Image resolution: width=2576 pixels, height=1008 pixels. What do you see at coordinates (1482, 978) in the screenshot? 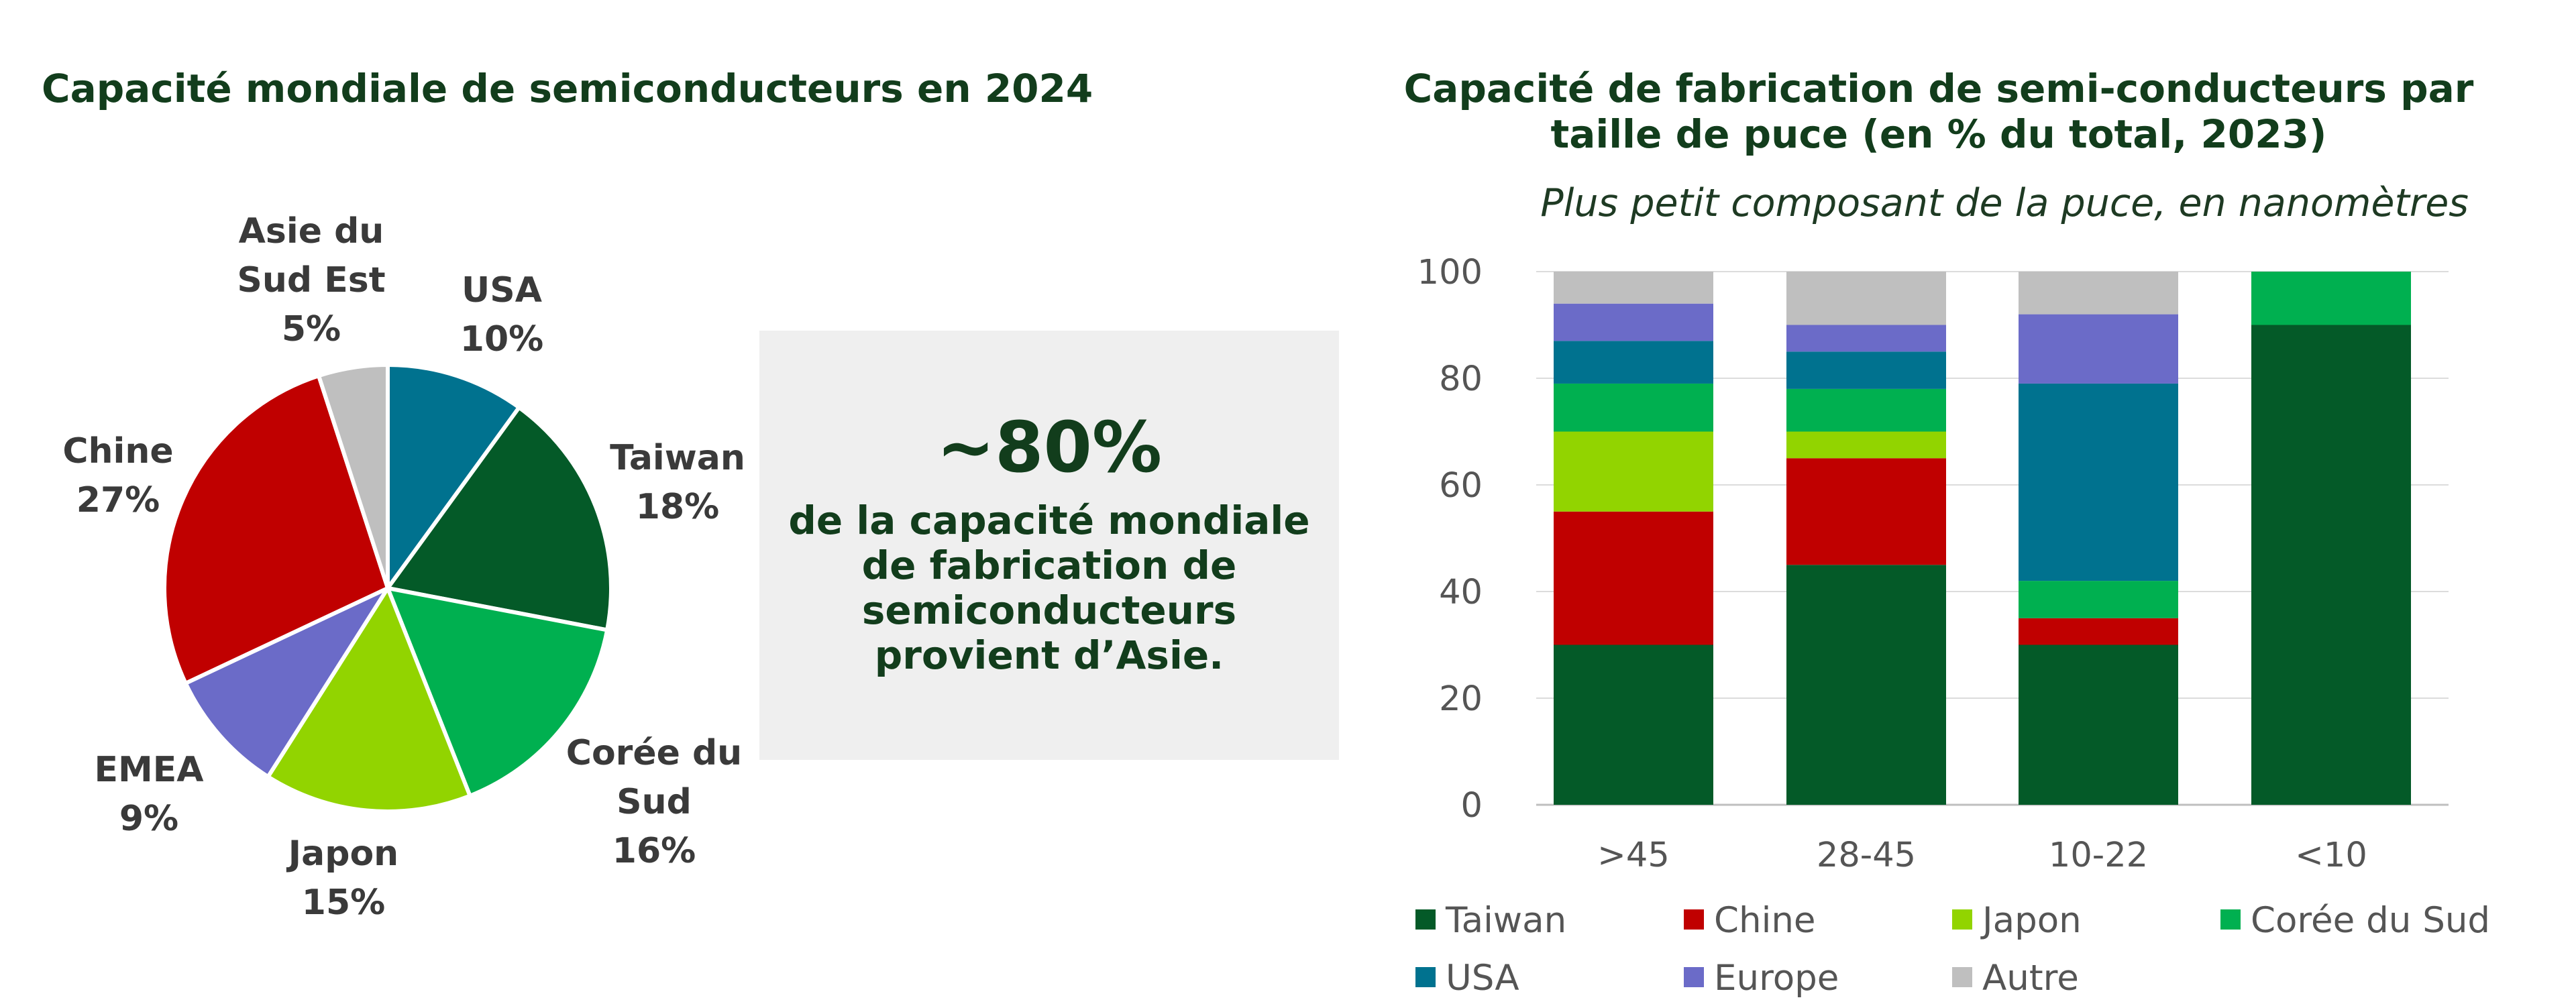
I see `legend-label-usa: USA` at bounding box center [1482, 978].